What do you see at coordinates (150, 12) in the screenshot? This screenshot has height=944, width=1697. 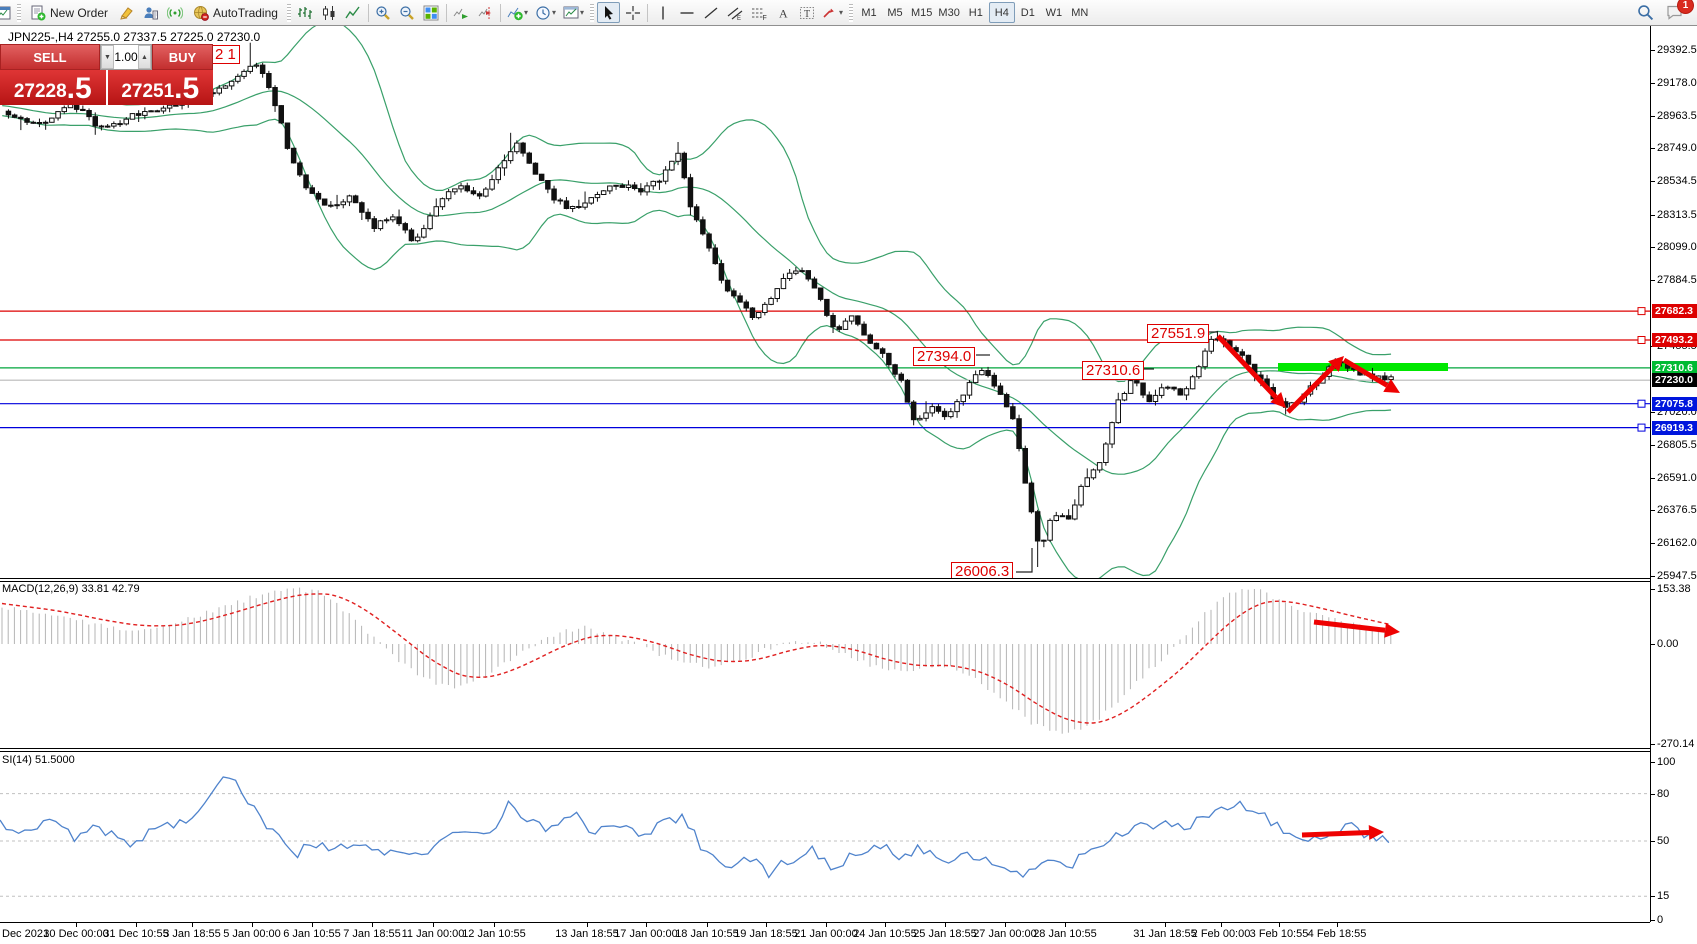 I see `report-icon` at bounding box center [150, 12].